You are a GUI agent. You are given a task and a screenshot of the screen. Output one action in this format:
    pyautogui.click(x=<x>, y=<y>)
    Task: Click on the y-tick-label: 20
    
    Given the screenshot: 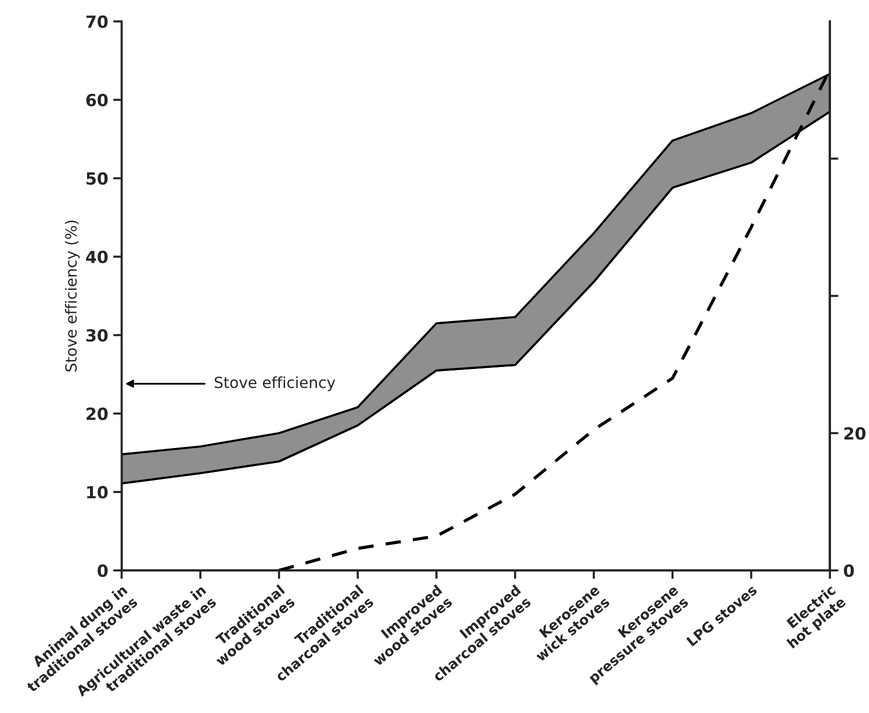 What is the action you would take?
    pyautogui.click(x=97, y=414)
    